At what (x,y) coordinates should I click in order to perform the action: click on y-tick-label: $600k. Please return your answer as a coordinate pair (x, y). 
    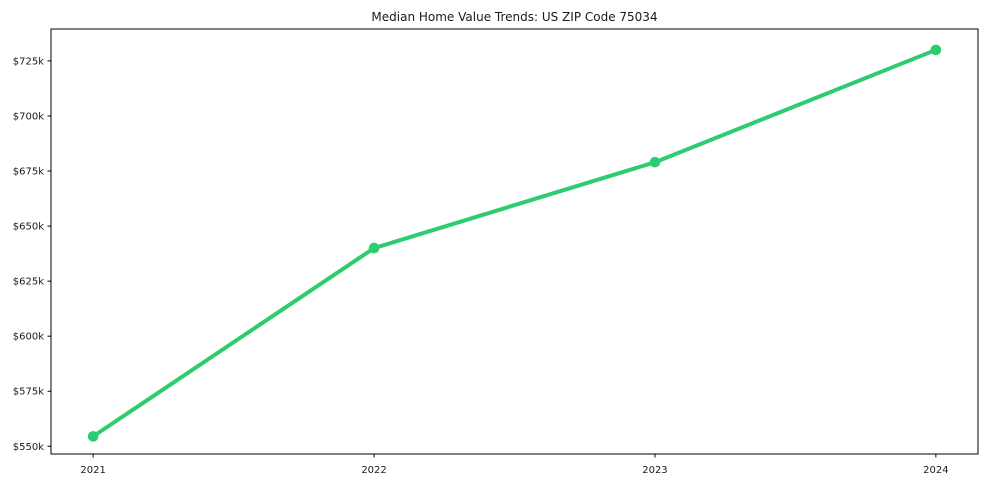
    Looking at the image, I should click on (28, 337).